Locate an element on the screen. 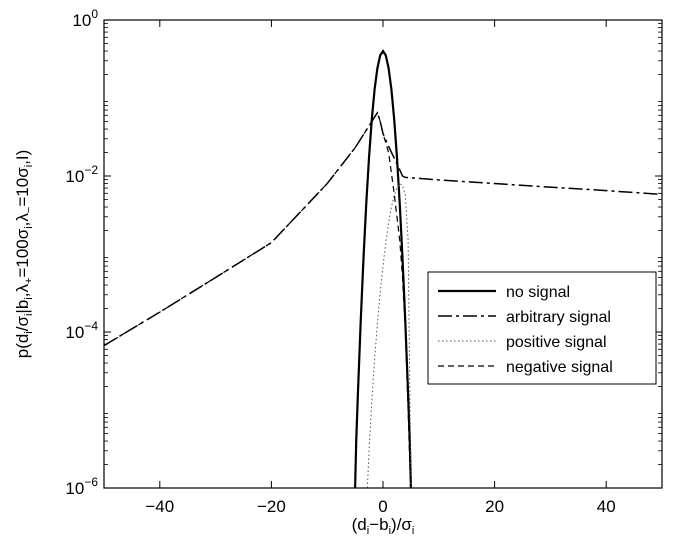 The width and height of the screenshot is (678, 540). legend-label: negative signal is located at coordinates (559, 367).